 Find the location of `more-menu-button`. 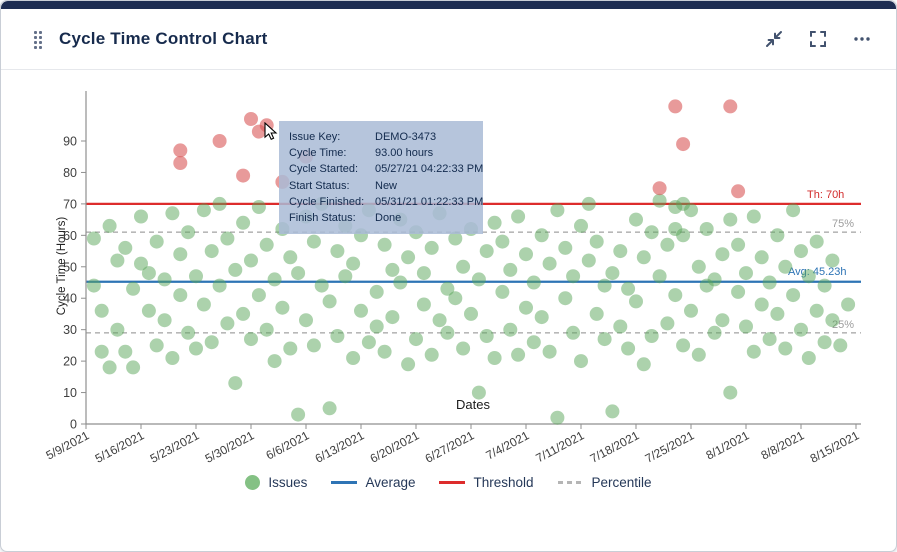

more-menu-button is located at coordinates (862, 39).